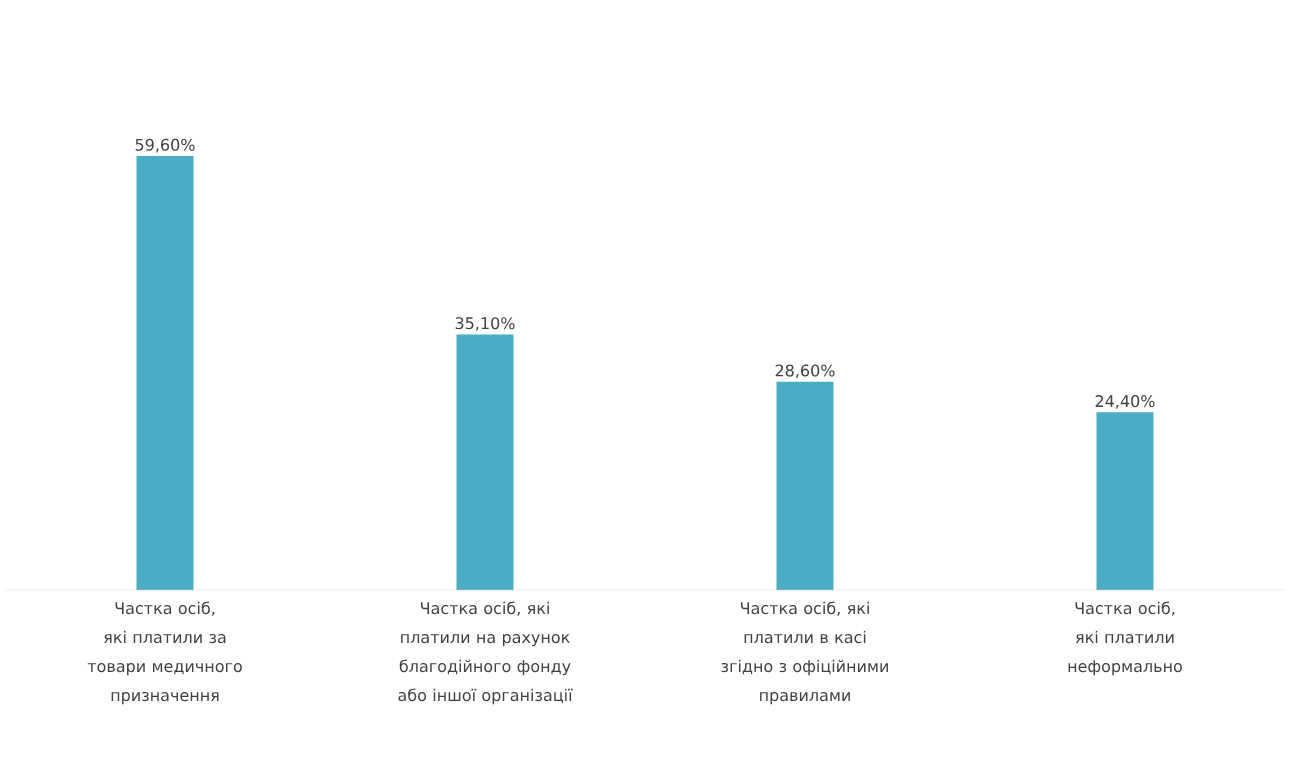  What do you see at coordinates (165, 145) in the screenshot?
I see `data-label: 59,60%` at bounding box center [165, 145].